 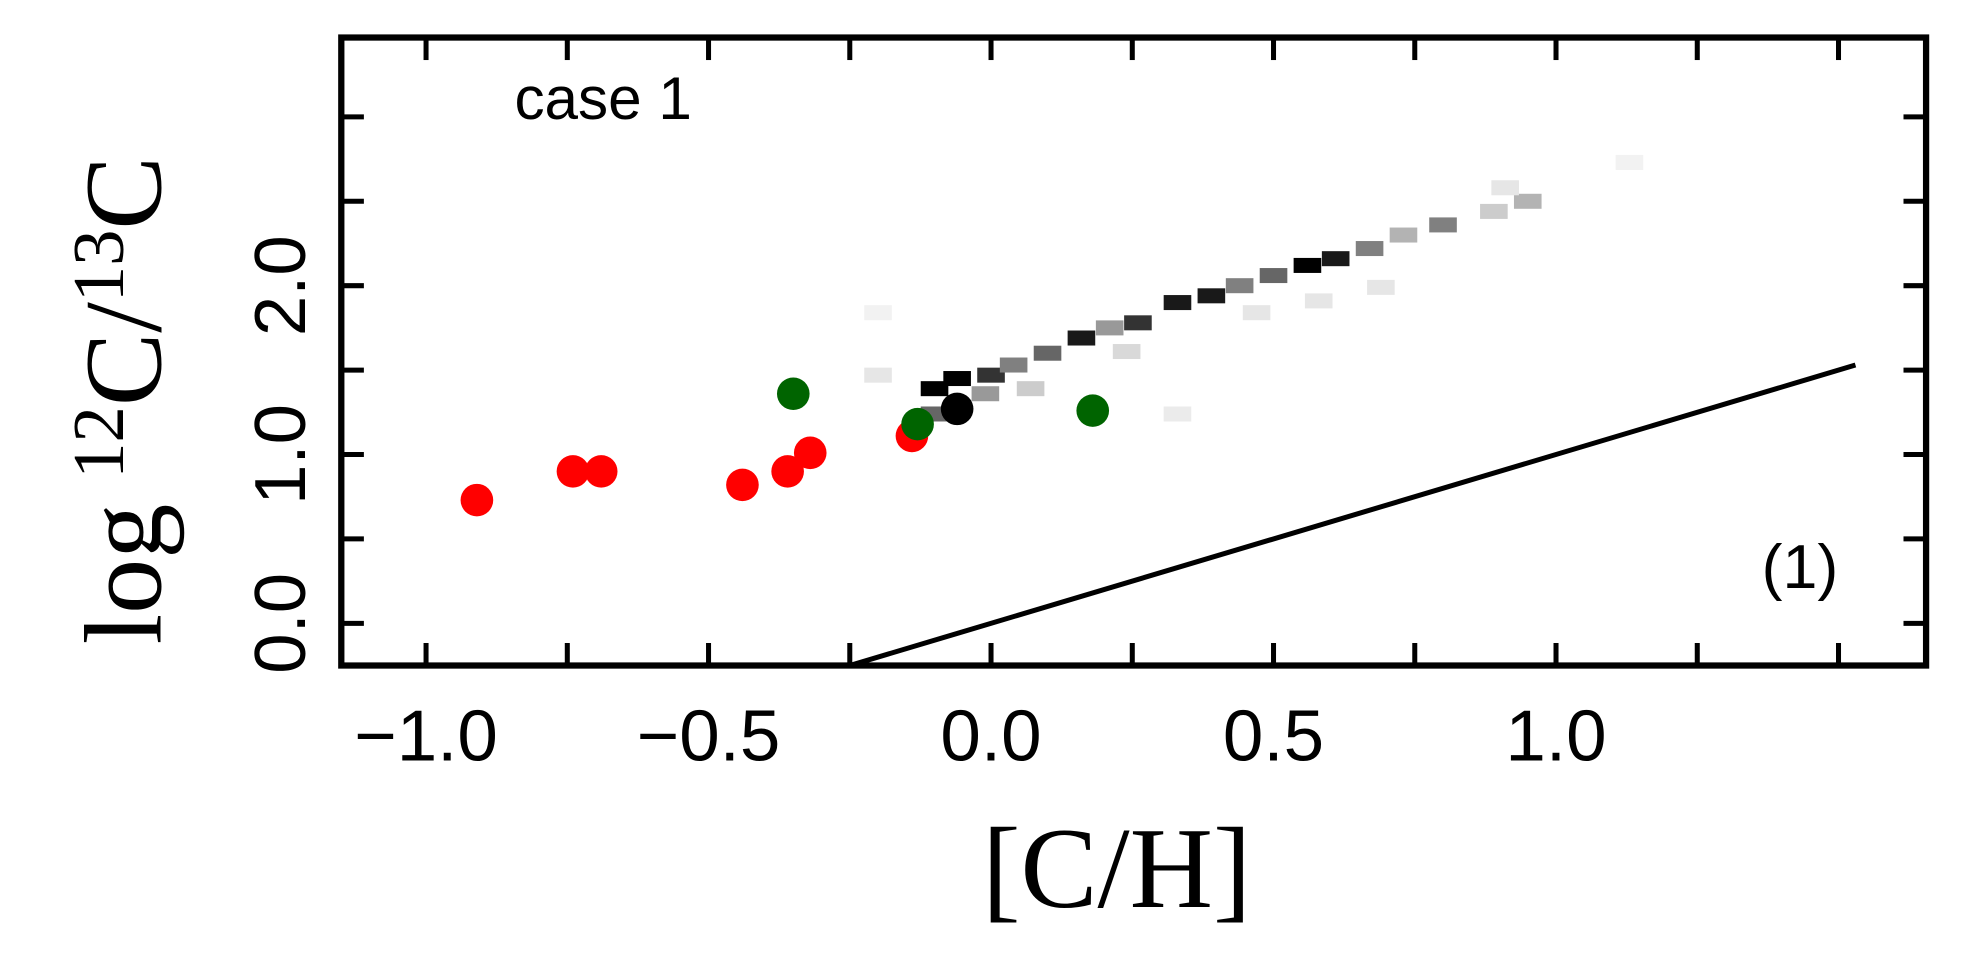 What do you see at coordinates (280, 285) in the screenshot?
I see `y-tick-label: 2.0` at bounding box center [280, 285].